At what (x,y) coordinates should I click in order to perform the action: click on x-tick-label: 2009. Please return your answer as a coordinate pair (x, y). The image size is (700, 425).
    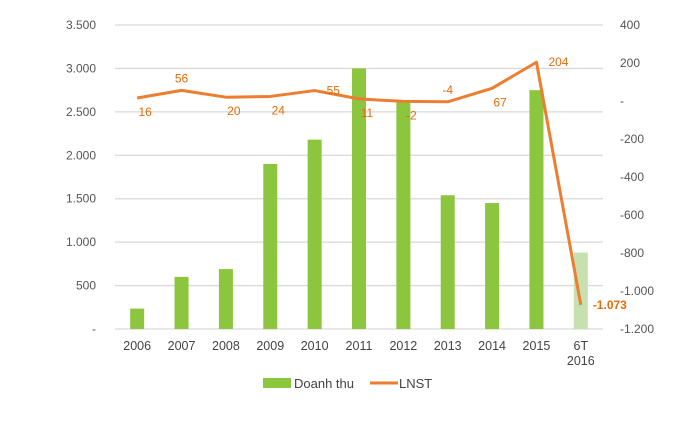
    Looking at the image, I should click on (270, 346).